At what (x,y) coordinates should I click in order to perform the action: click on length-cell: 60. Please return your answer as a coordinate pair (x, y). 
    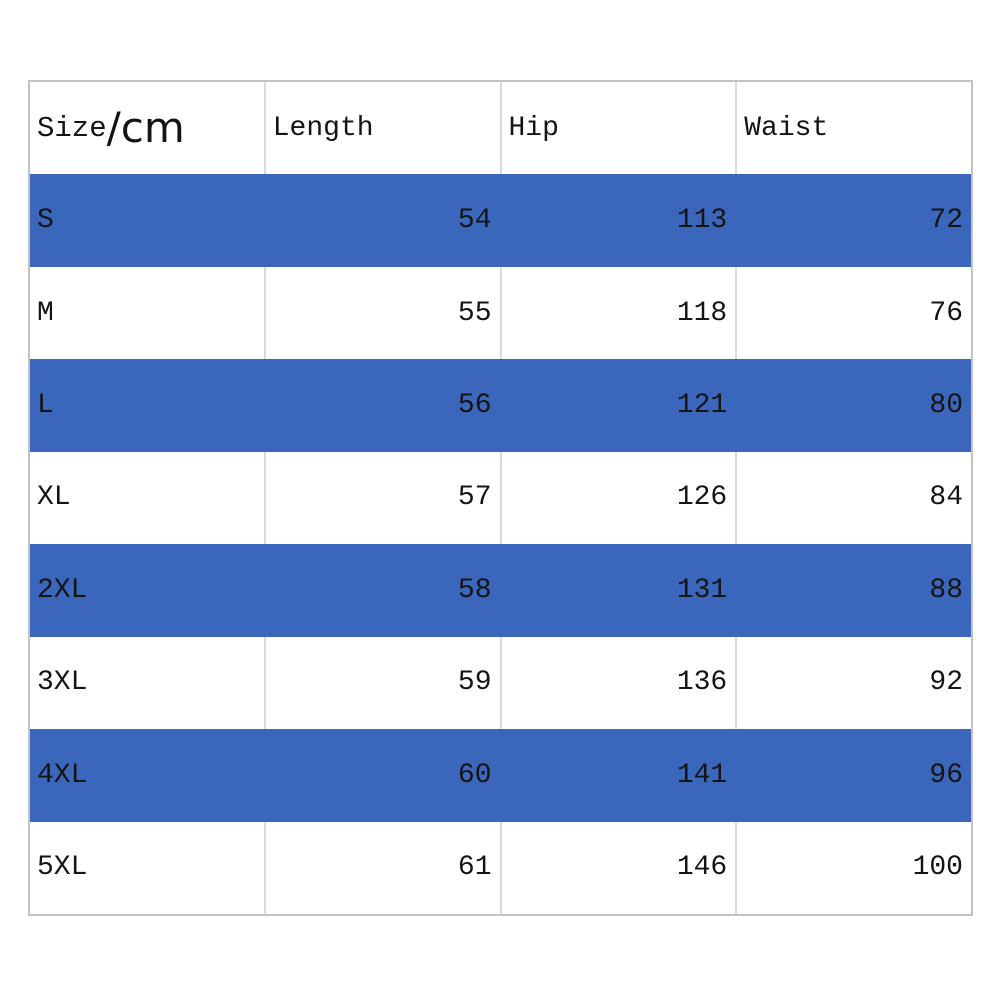
    Looking at the image, I should click on (474, 775).